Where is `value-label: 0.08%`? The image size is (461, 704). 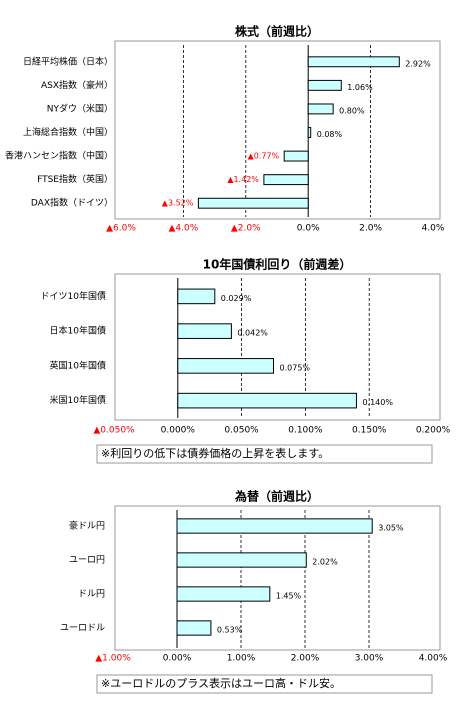 value-label: 0.08% is located at coordinates (330, 134).